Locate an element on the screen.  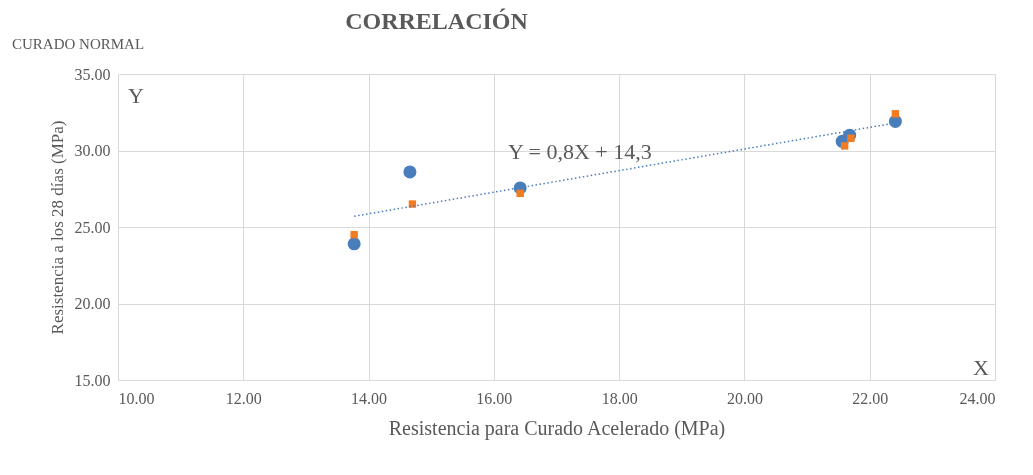
y-tick-label: 15.00 is located at coordinates (92, 380).